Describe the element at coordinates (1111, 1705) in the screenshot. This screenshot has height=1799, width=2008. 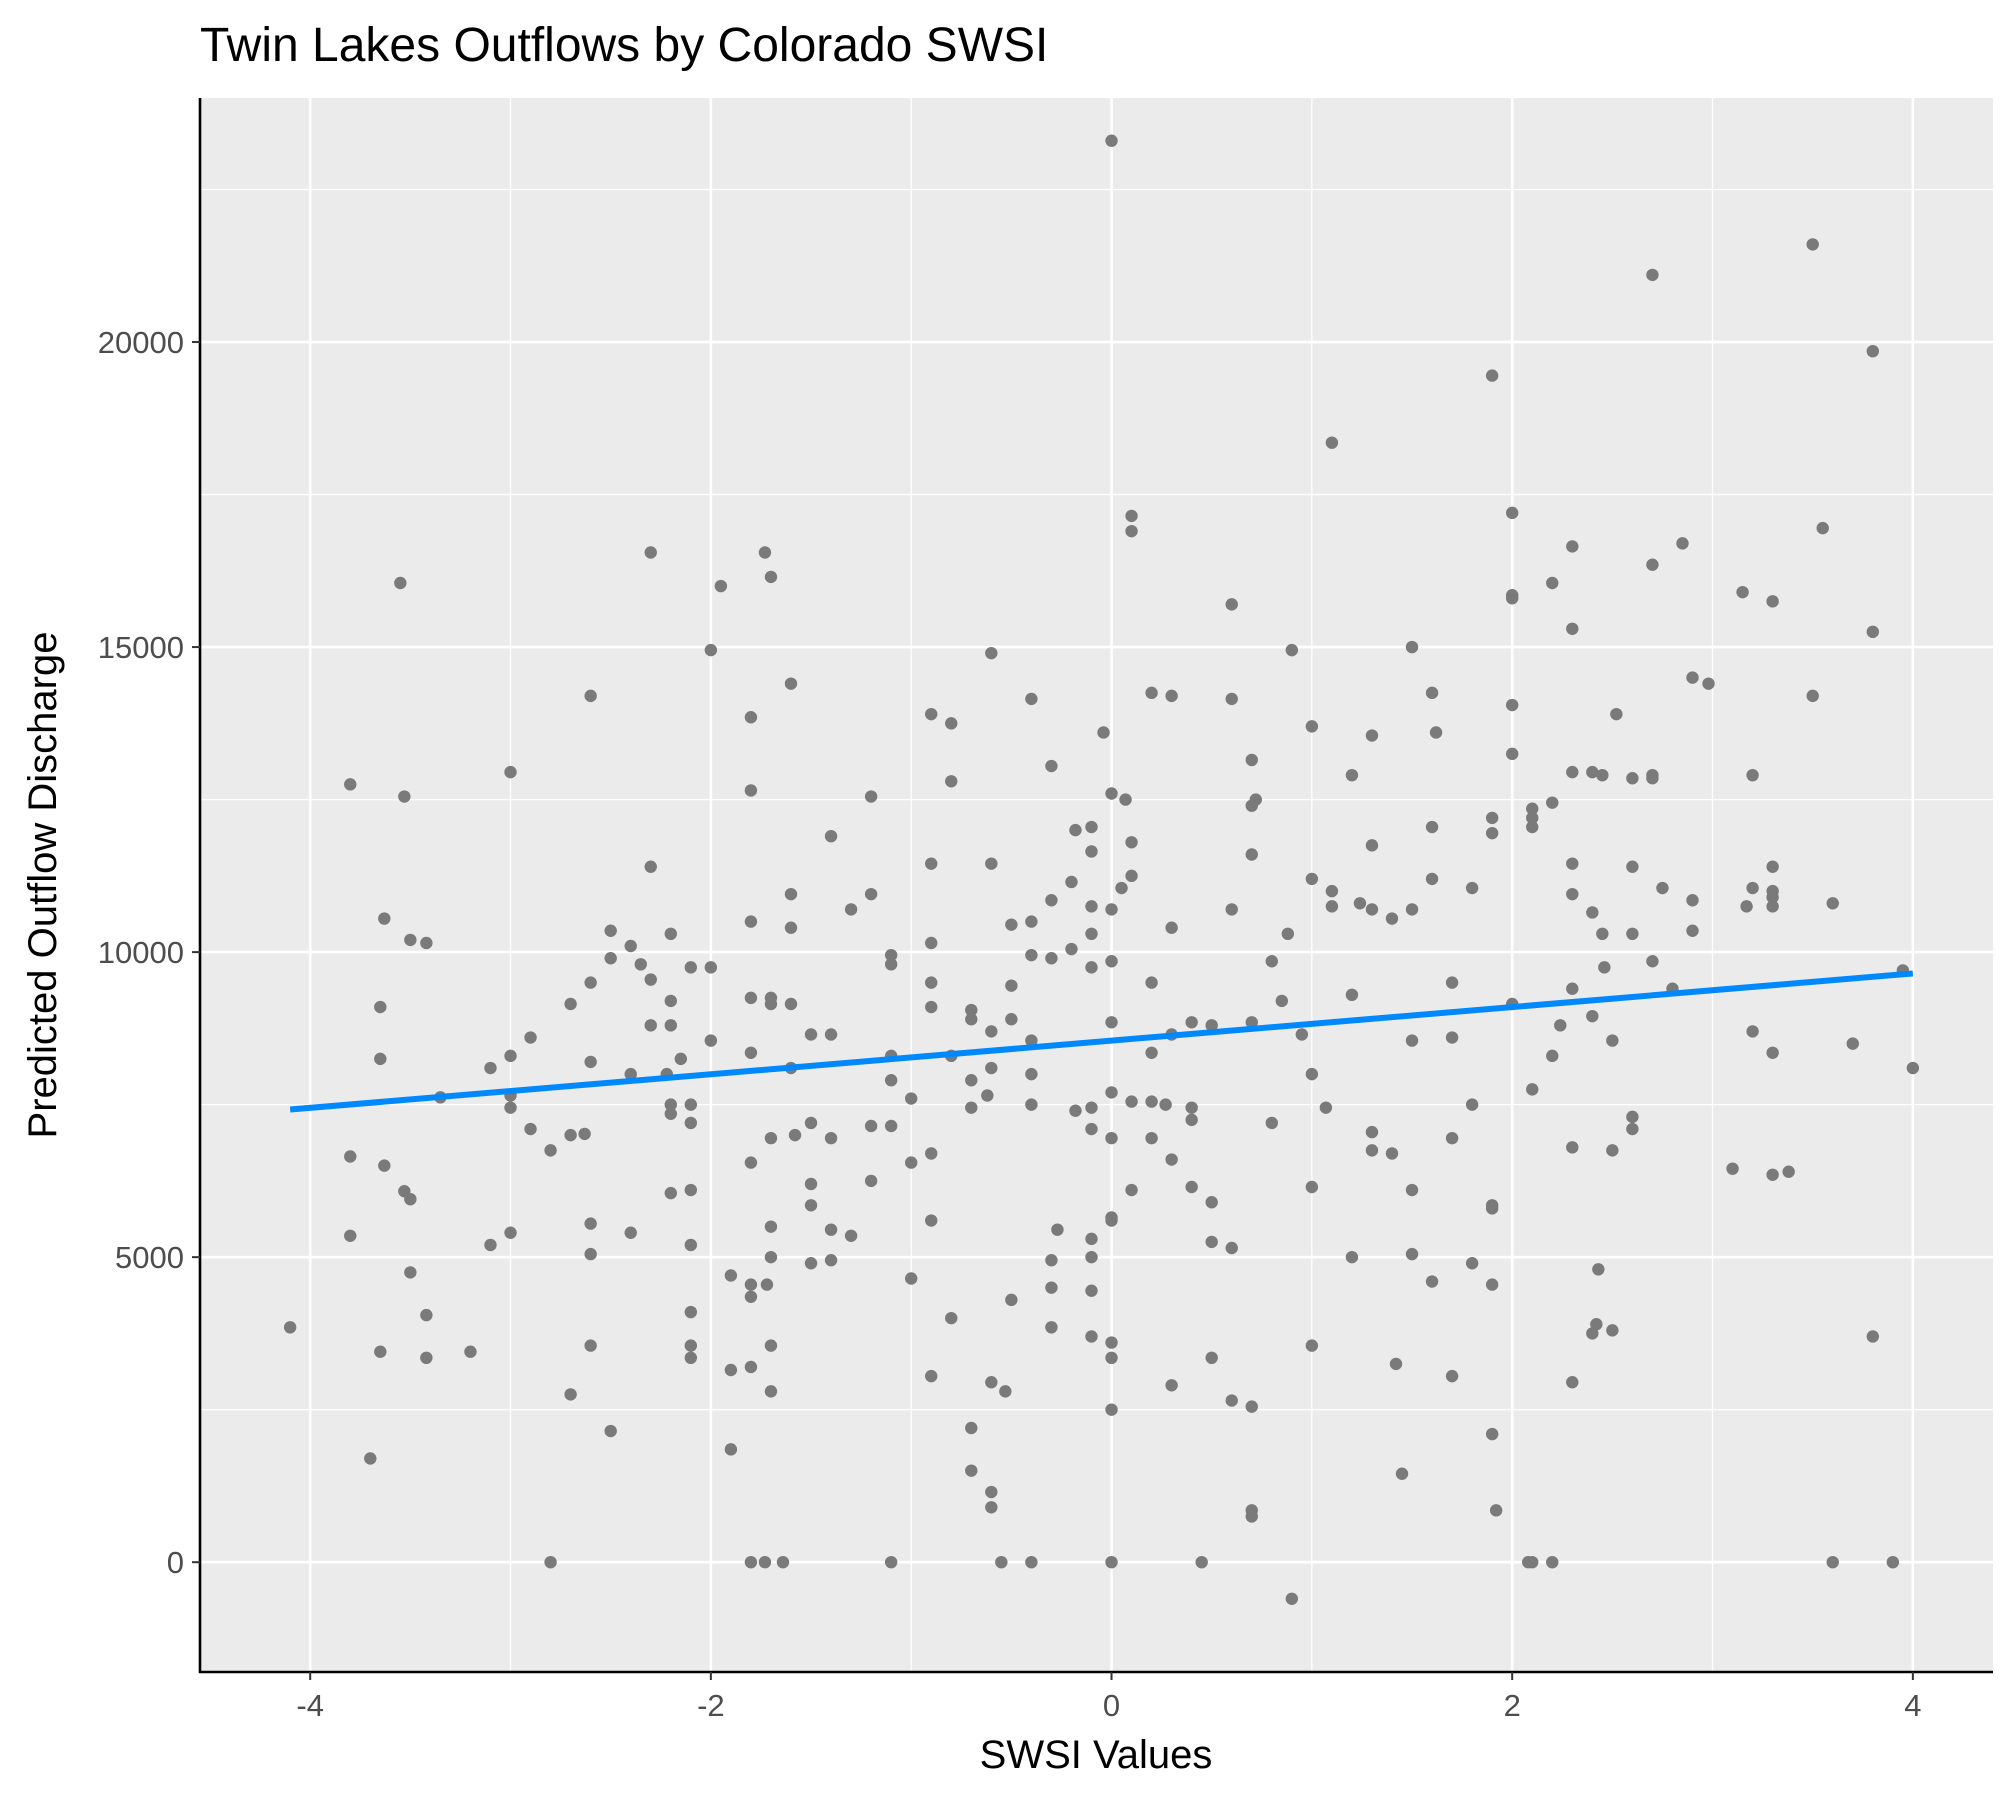
I see `x-tick-label: 0` at that location.